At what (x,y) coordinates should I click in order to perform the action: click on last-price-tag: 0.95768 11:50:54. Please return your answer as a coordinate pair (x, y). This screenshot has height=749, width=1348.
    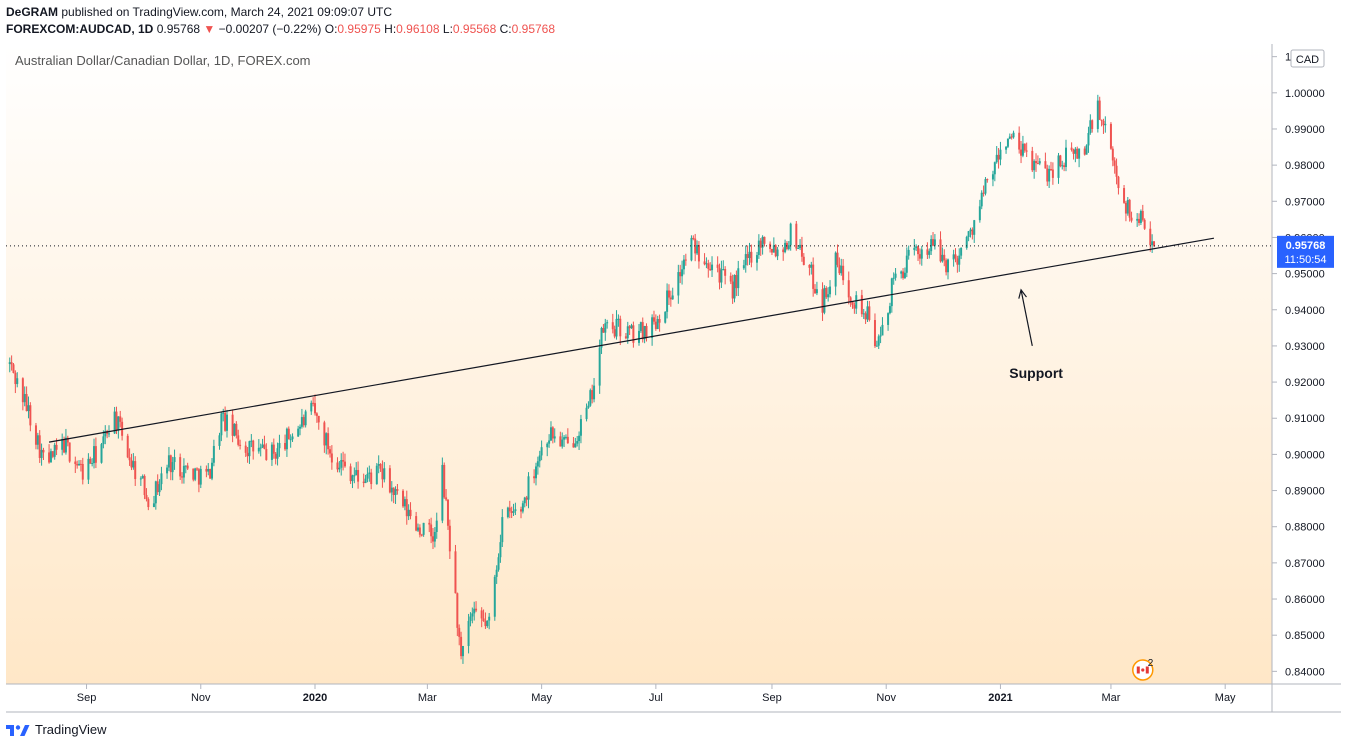
    Looking at the image, I should click on (1305, 251).